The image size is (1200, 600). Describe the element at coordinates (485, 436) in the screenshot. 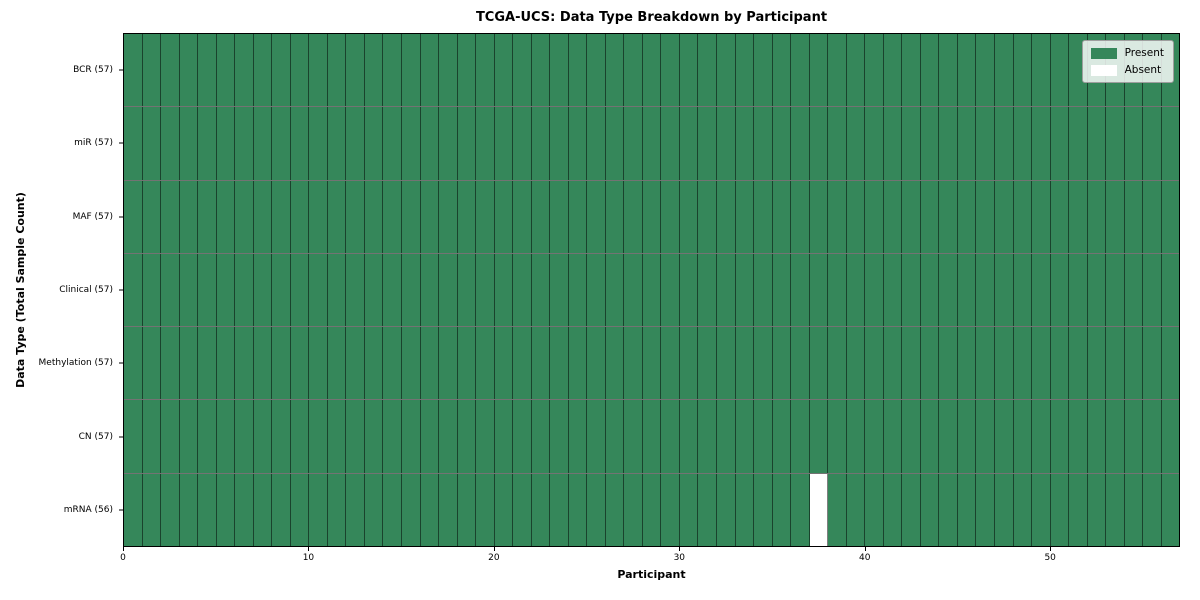

I see `heatmap-cell-CN-19-present` at that location.